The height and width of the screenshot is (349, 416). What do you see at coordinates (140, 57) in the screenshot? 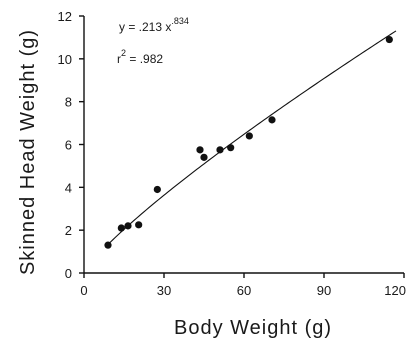
I see `r-squared-annotation: r2 = .982` at bounding box center [140, 57].